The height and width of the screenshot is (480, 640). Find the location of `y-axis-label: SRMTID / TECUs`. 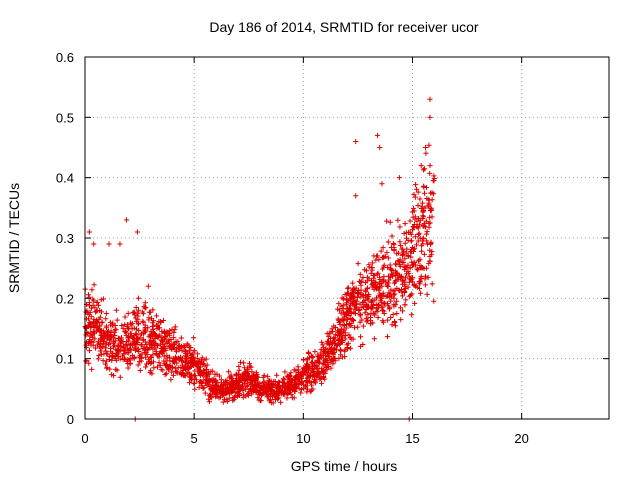

y-axis-label: SRMTID / TECUs is located at coordinates (14, 238).